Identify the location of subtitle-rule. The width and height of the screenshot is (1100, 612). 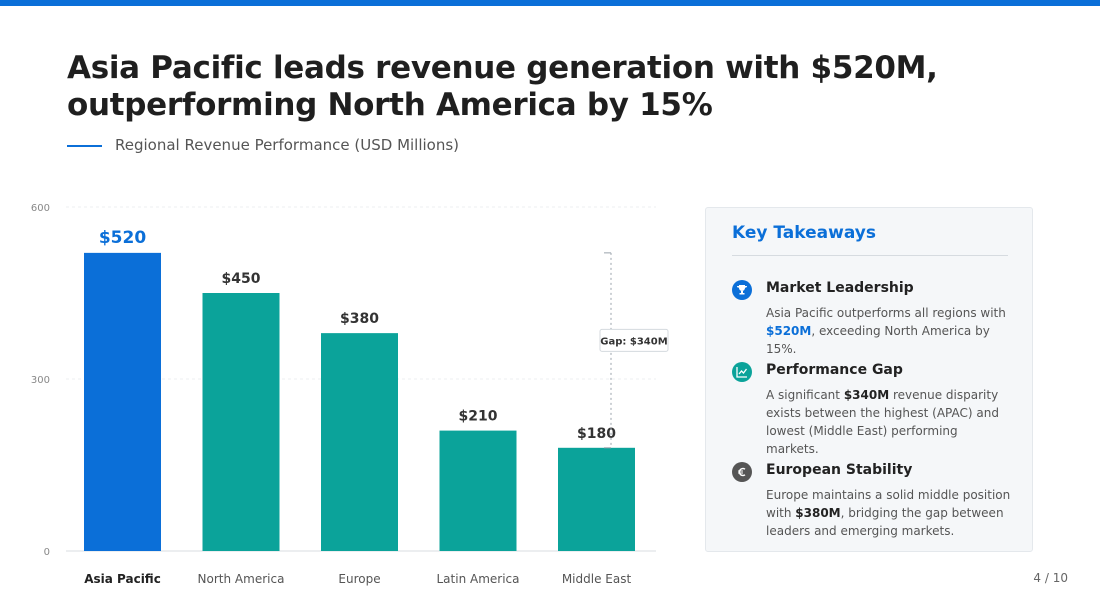
(84, 146).